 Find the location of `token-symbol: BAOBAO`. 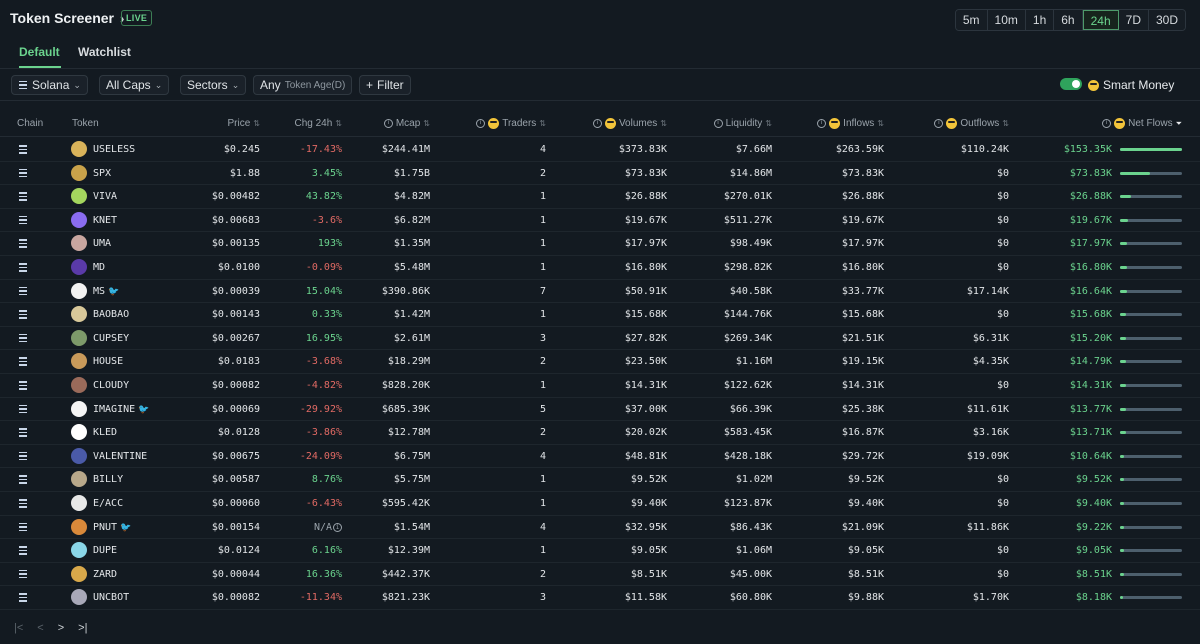

token-symbol: BAOBAO is located at coordinates (111, 315).